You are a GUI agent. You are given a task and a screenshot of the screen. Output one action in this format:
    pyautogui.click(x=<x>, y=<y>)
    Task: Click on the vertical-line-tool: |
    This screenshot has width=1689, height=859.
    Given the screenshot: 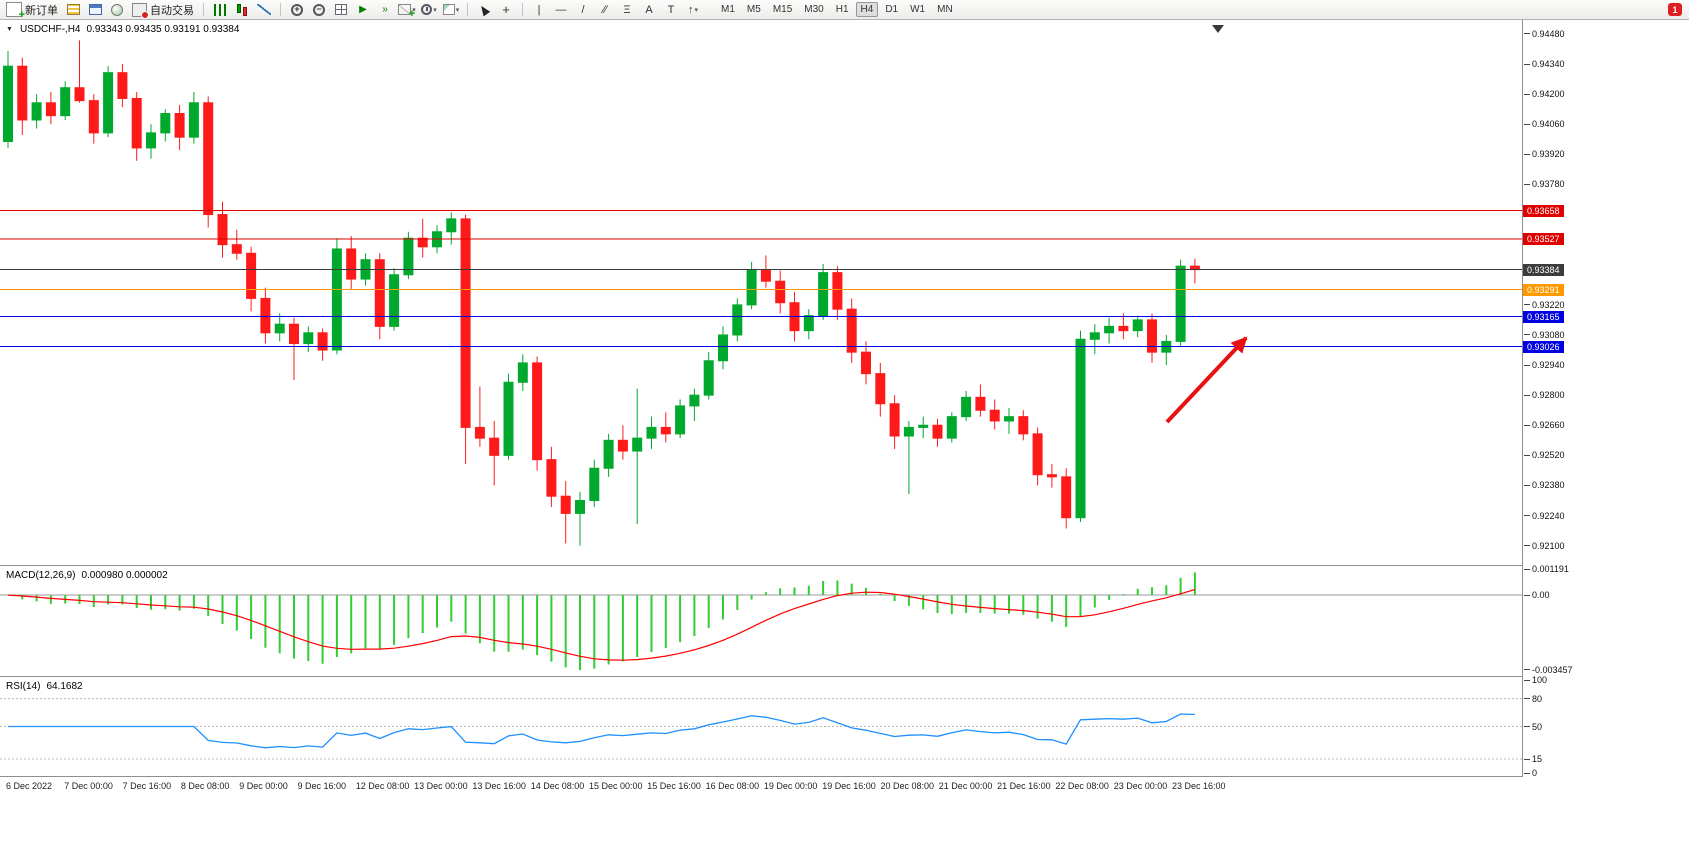 What is the action you would take?
    pyautogui.click(x=539, y=9)
    